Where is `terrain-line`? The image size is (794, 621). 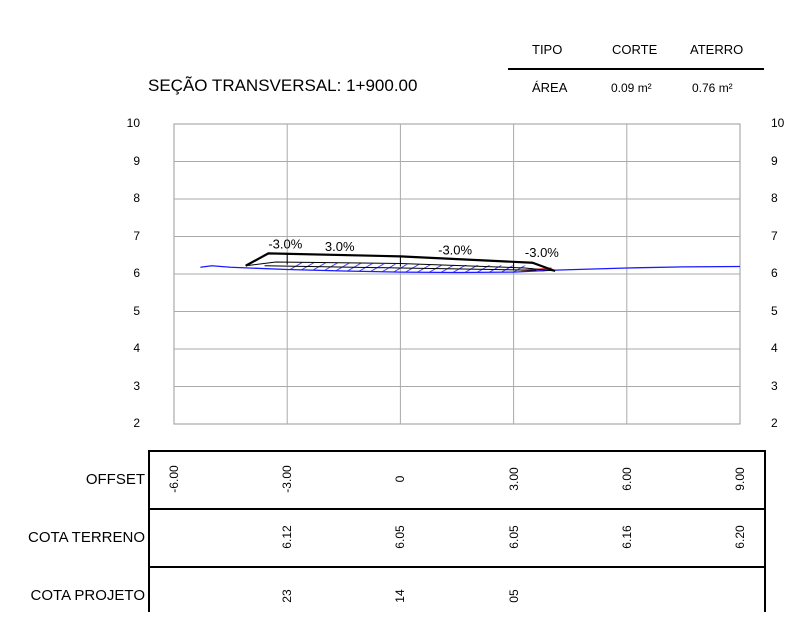 terrain-line is located at coordinates (470, 269).